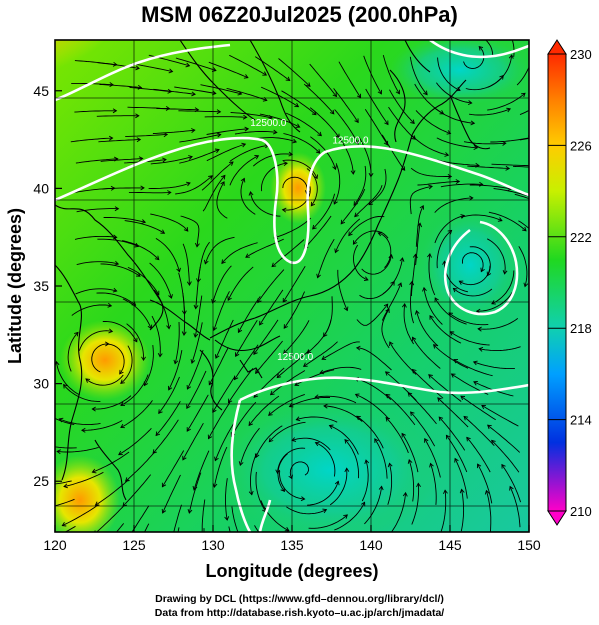  What do you see at coordinates (459, 72) in the screenshot?
I see `cool-region-northeast` at bounding box center [459, 72].